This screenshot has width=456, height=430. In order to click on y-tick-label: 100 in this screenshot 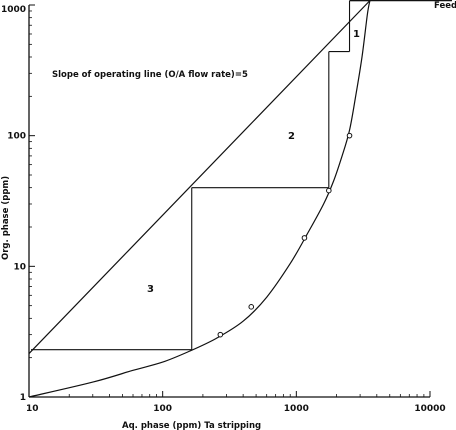, I will do `click(16, 137)`.